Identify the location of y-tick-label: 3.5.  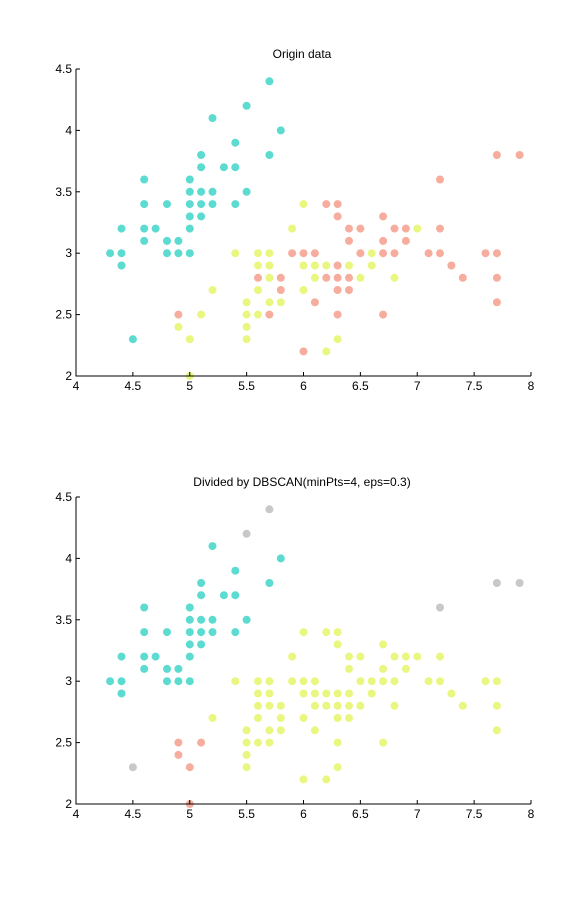
(63, 192).